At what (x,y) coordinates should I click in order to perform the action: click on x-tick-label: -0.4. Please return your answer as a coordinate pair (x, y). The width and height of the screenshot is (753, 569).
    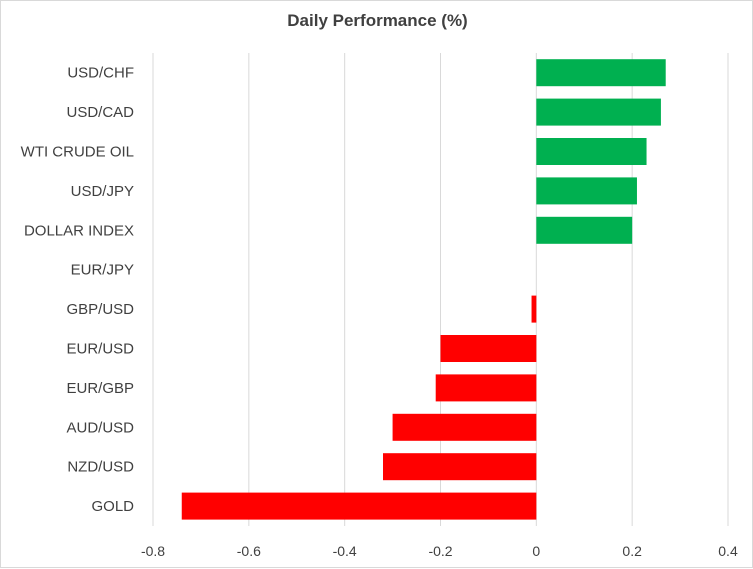
    Looking at the image, I should click on (345, 551).